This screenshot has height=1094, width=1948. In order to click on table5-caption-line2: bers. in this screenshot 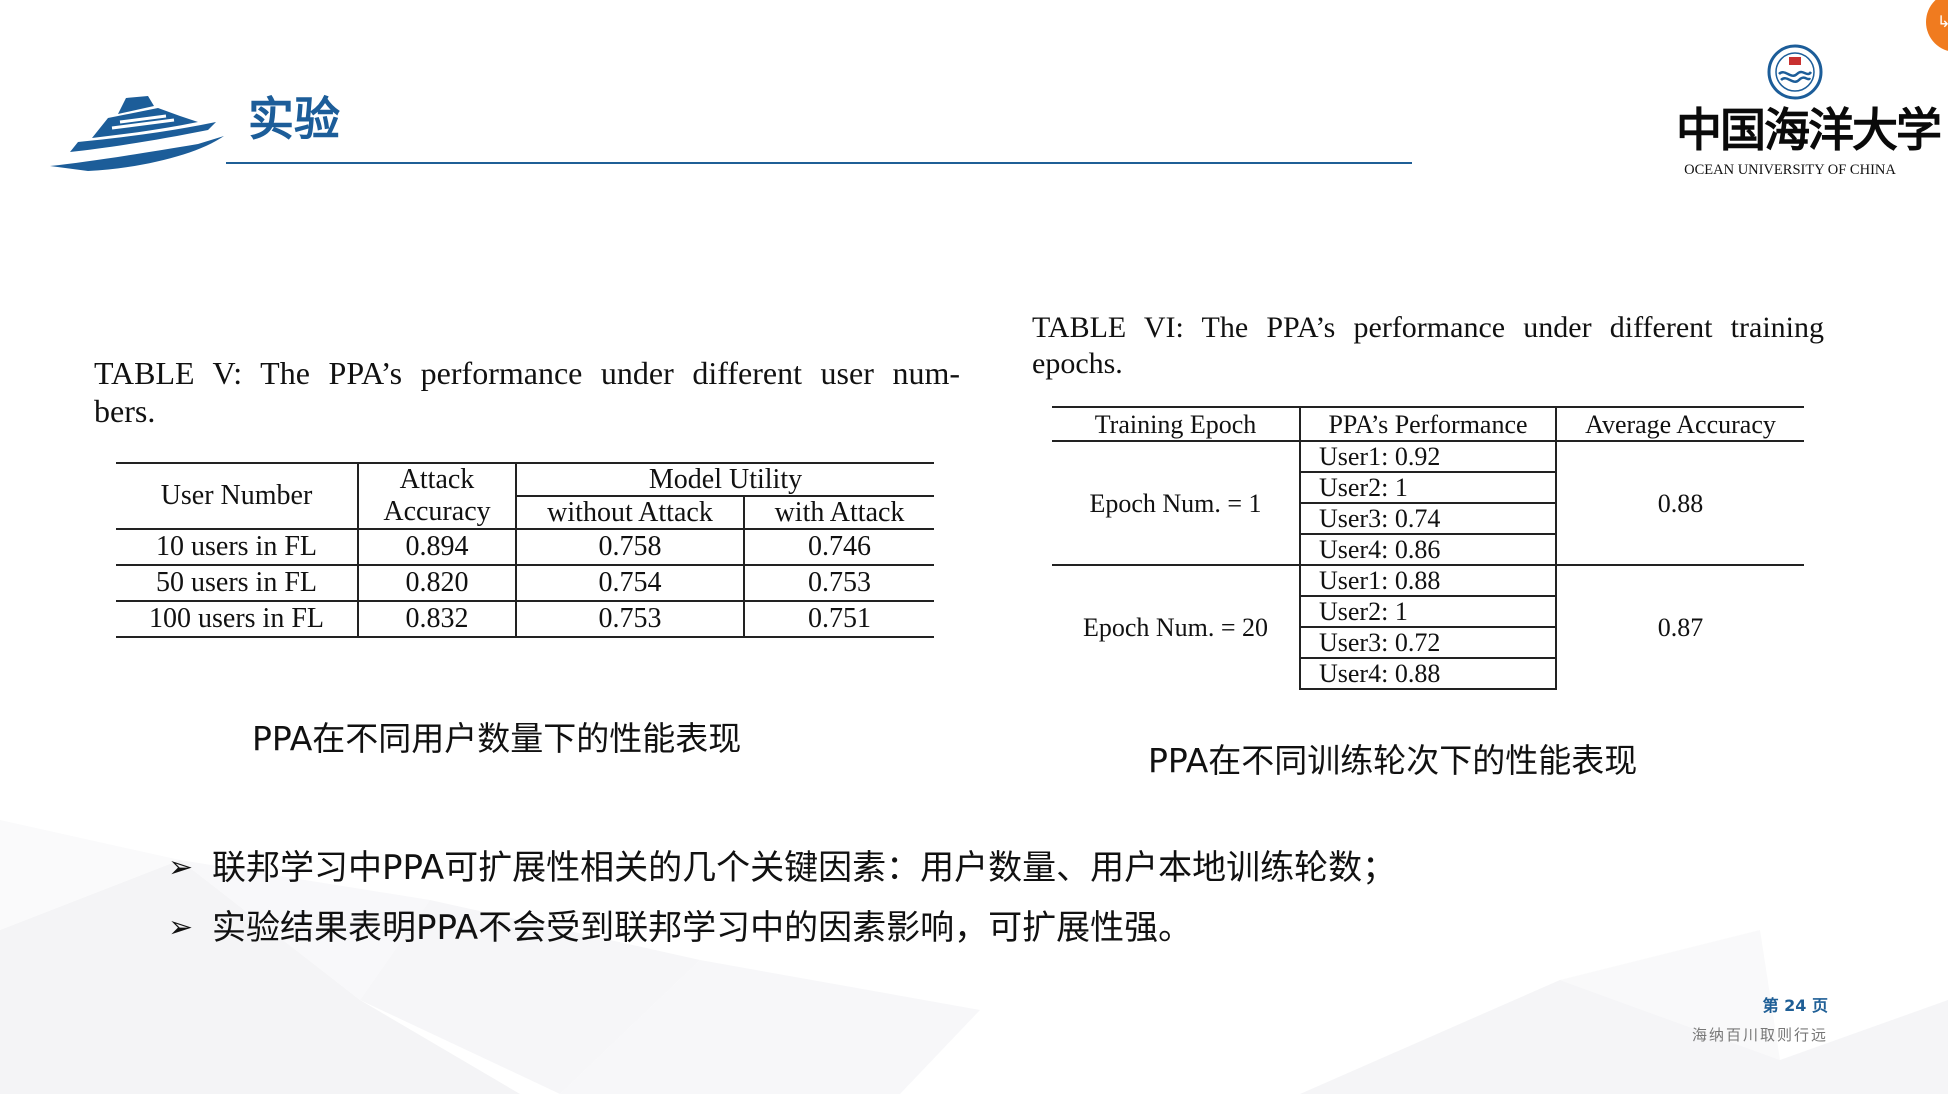, I will do `click(125, 411)`.